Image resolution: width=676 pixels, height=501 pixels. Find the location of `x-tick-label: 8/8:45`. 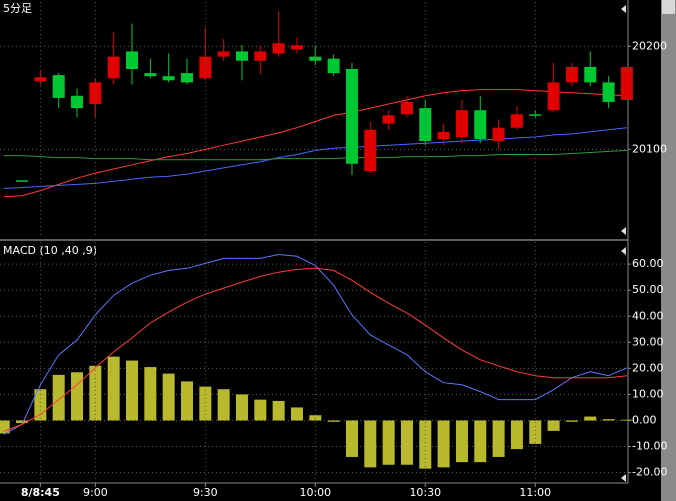

x-tick-label: 8/8:45 is located at coordinates (40, 492).